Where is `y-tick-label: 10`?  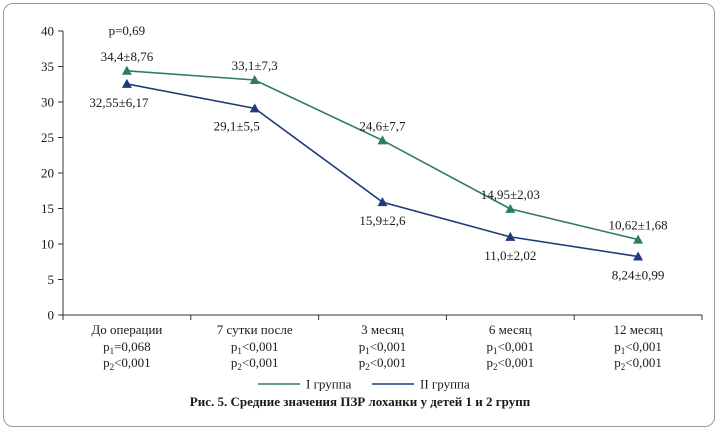
y-tick-label: 10 is located at coordinates (47, 244).